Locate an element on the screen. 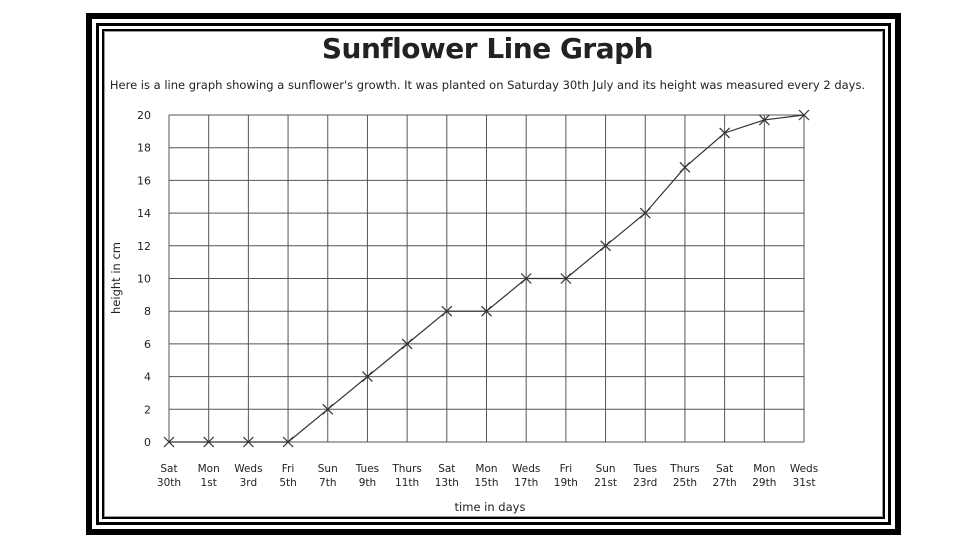 This screenshot has width=975, height=548. x-tick-label: Fri 5th is located at coordinates (287, 476).